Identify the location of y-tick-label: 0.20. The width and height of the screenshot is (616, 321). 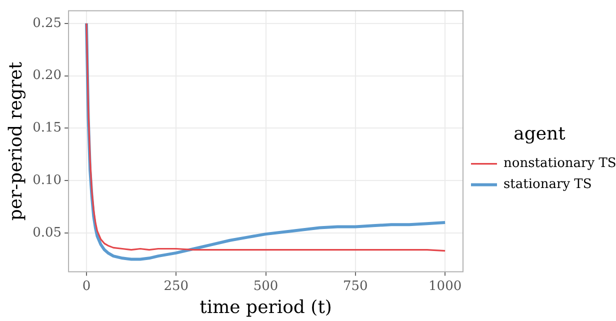
(47, 76).